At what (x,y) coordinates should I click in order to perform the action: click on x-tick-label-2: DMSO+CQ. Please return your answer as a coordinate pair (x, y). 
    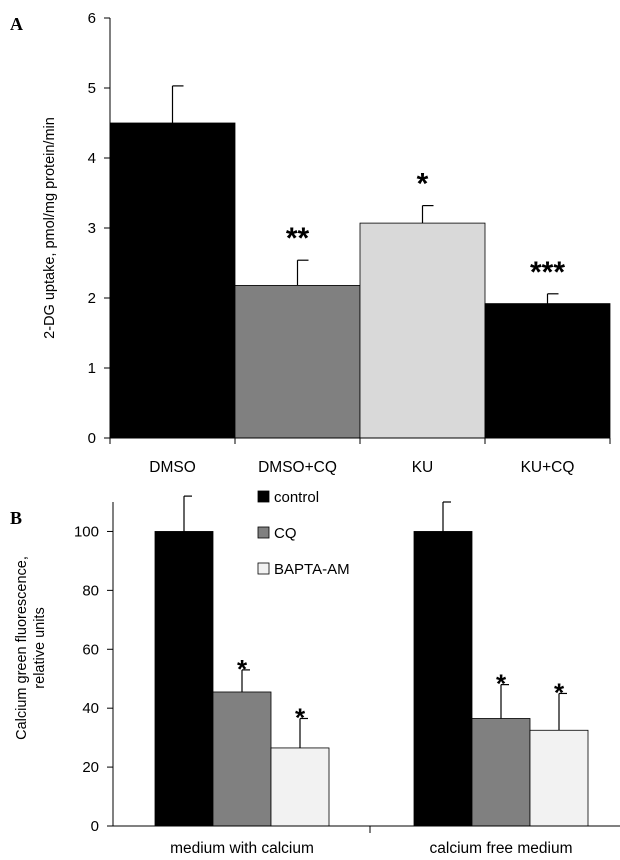
    Looking at the image, I should click on (297, 467).